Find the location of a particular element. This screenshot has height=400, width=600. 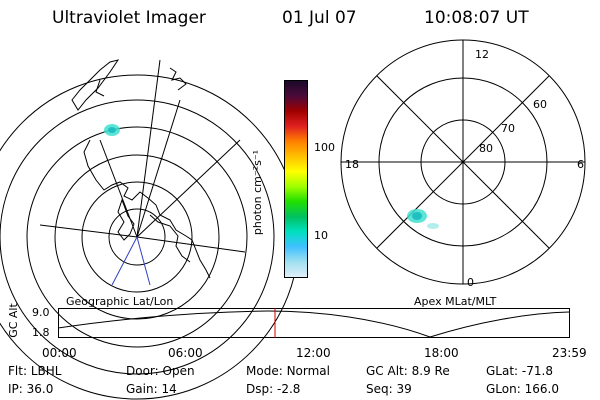

mlat-label-70: 70 is located at coordinates (508, 128).